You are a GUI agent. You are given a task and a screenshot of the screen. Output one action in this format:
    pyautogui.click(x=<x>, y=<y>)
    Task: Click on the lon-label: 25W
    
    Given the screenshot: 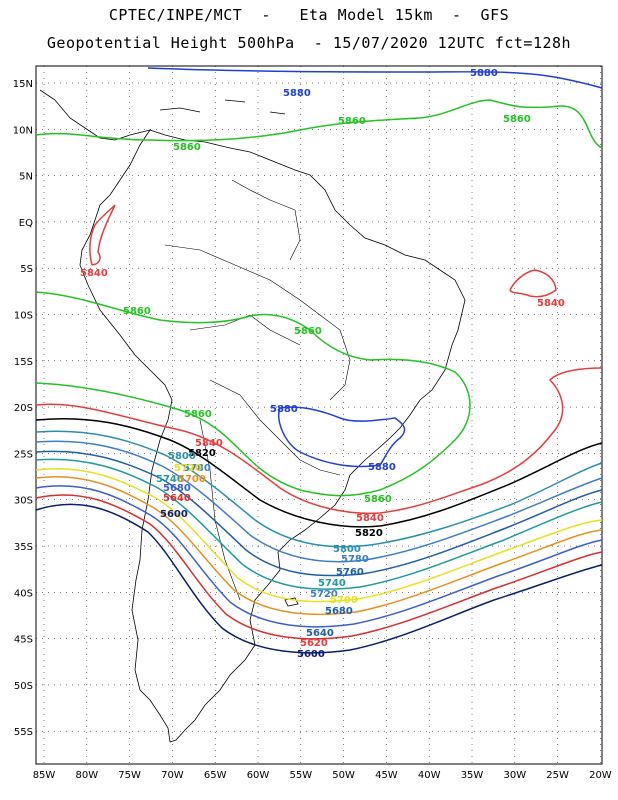 What is the action you would take?
    pyautogui.click(x=557, y=775)
    